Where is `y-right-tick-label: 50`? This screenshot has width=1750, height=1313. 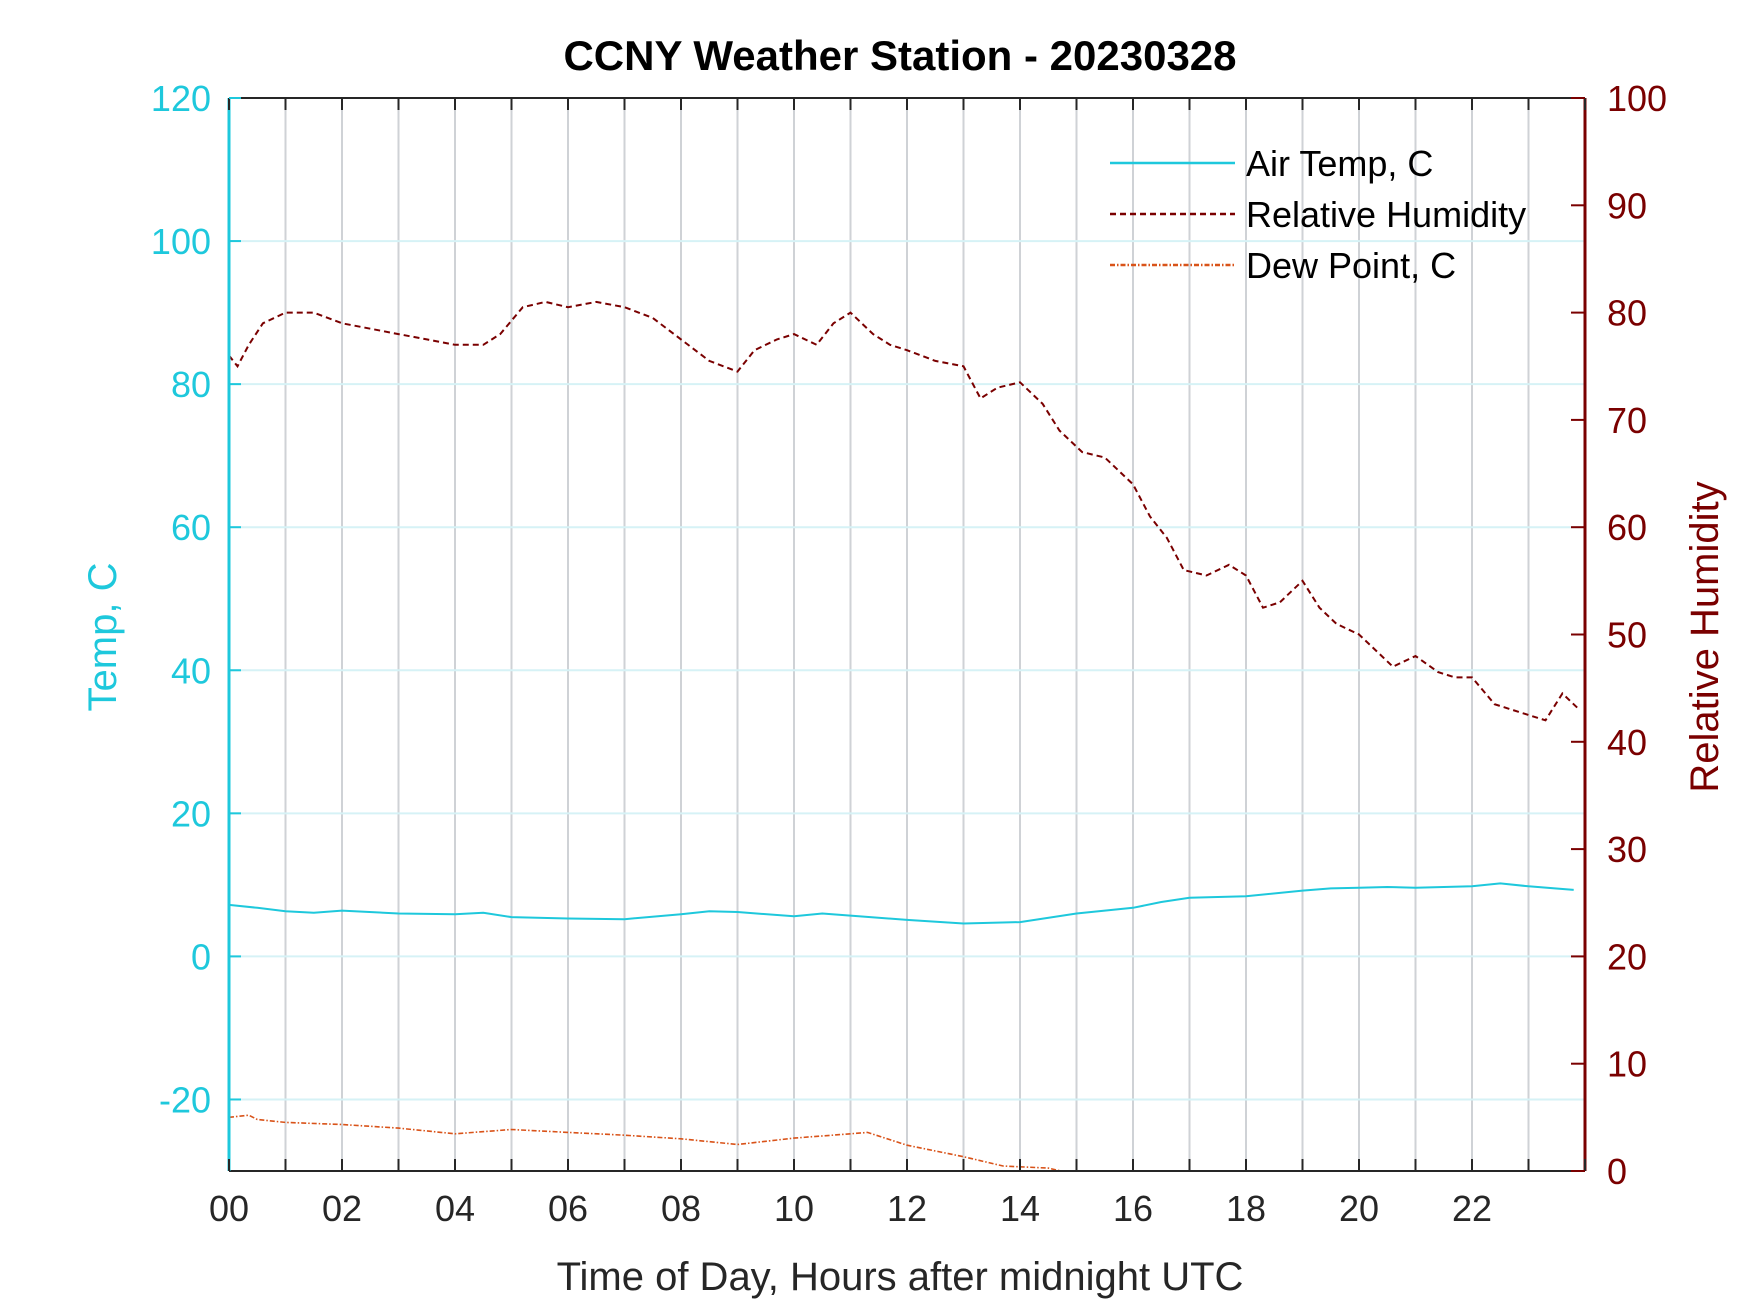
y-right-tick-label: 50 is located at coordinates (1627, 635).